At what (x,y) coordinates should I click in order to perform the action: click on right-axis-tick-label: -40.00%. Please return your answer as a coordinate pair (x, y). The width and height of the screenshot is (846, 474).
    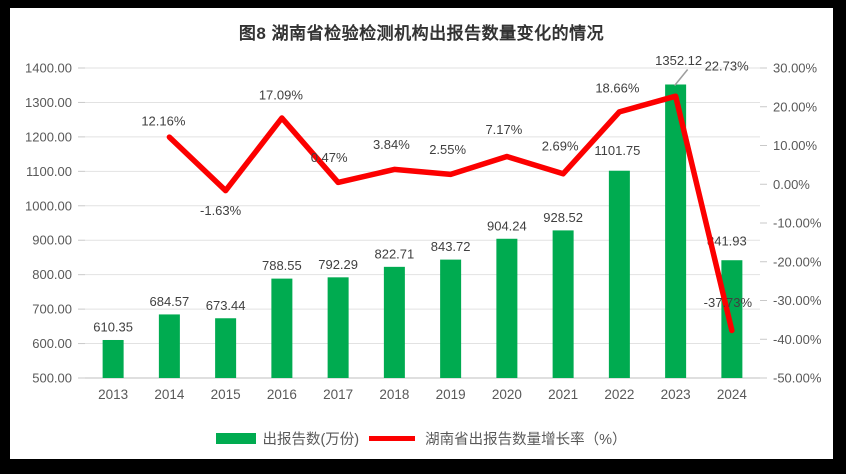
    Looking at the image, I should click on (797, 339).